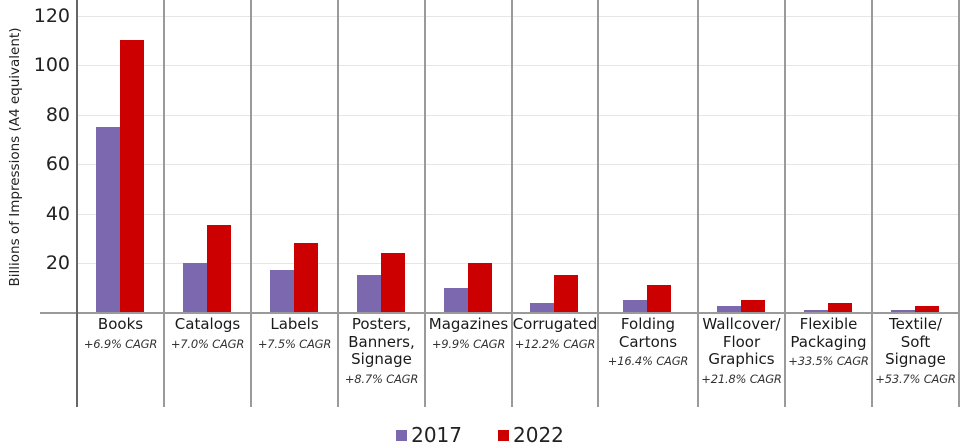 The height and width of the screenshot is (447, 960). What do you see at coordinates (741, 378) in the screenshot?
I see `cagr-annotation: +21.8% CAGR` at bounding box center [741, 378].